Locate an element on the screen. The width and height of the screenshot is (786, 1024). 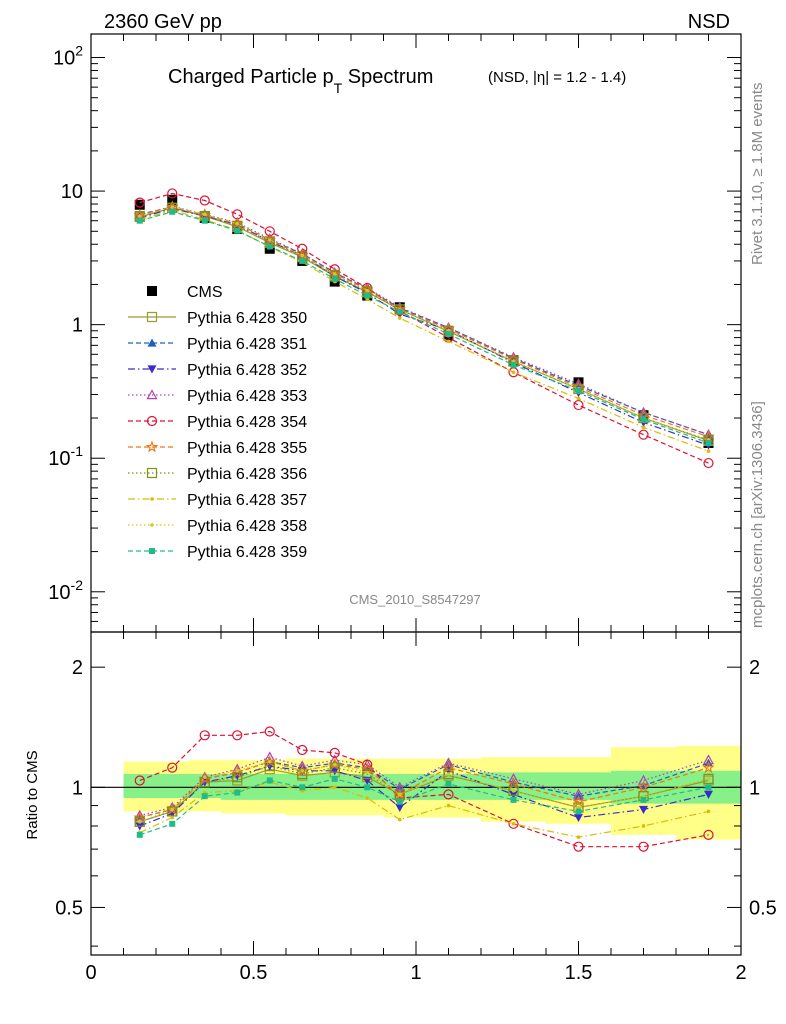
legend-entry: Pythia 6.428 356 is located at coordinates (217, 474).